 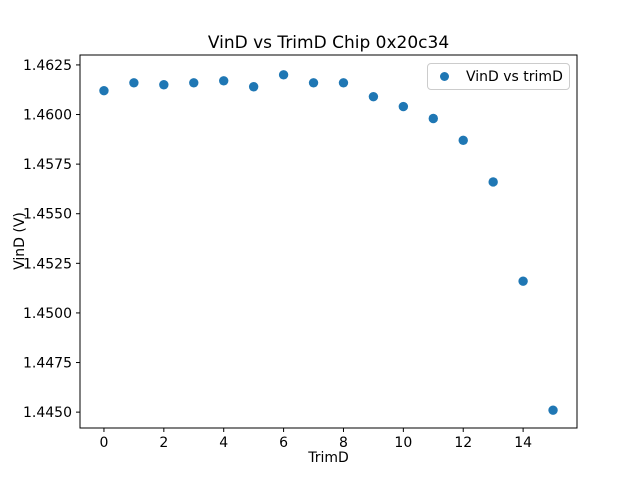 What do you see at coordinates (47, 413) in the screenshot?
I see `y-tick-label: 1.4450` at bounding box center [47, 413].